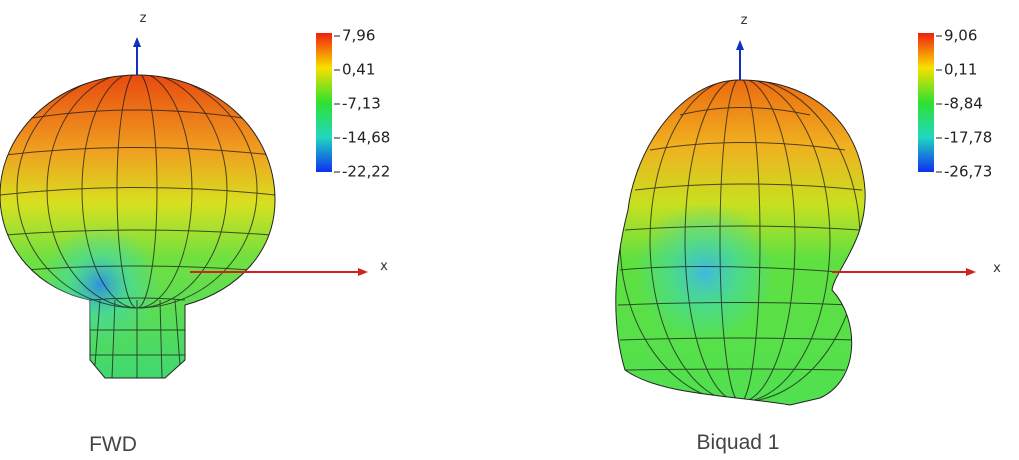 Image resolution: width=1019 pixels, height=460 pixels. I want to click on colorbar-labels: 9,06 0,11 -8,84 -17,78 -26,73, so click(964, 104).